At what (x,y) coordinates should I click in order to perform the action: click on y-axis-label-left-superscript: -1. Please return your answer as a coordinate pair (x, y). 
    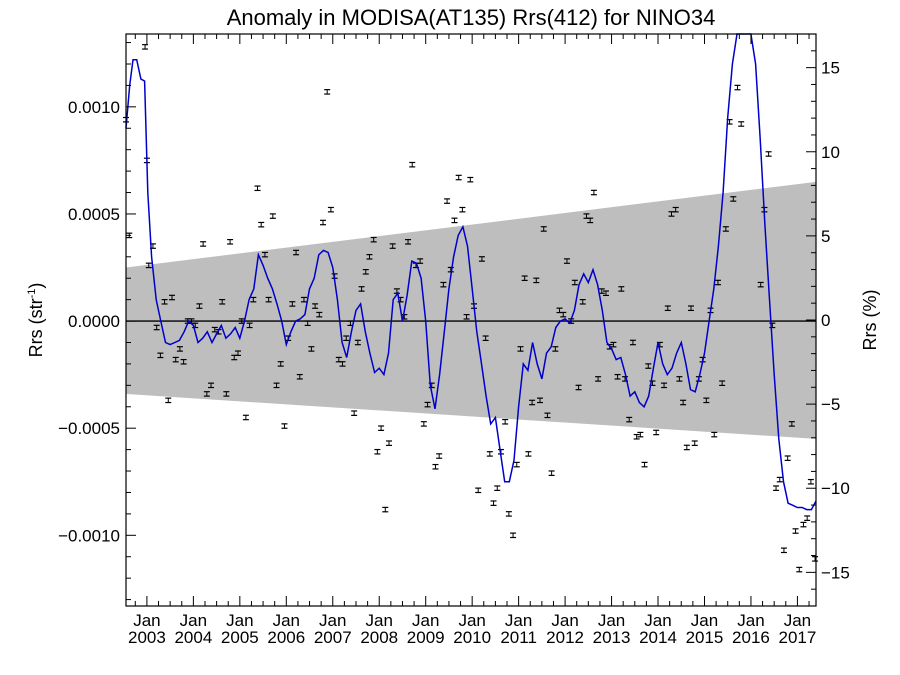
    Looking at the image, I should click on (32, 294).